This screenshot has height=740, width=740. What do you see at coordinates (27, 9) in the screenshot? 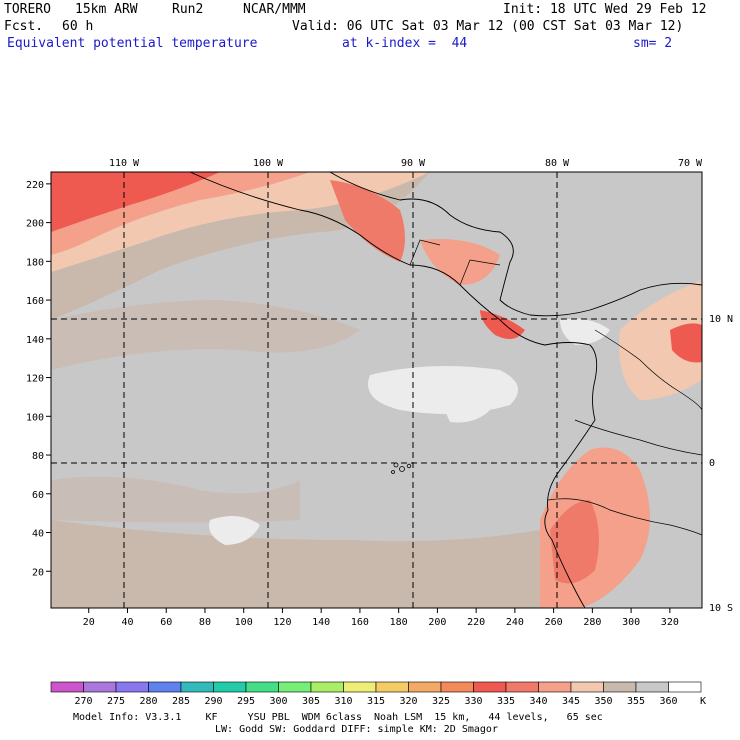
I see `model-name: TORERO` at bounding box center [27, 9].